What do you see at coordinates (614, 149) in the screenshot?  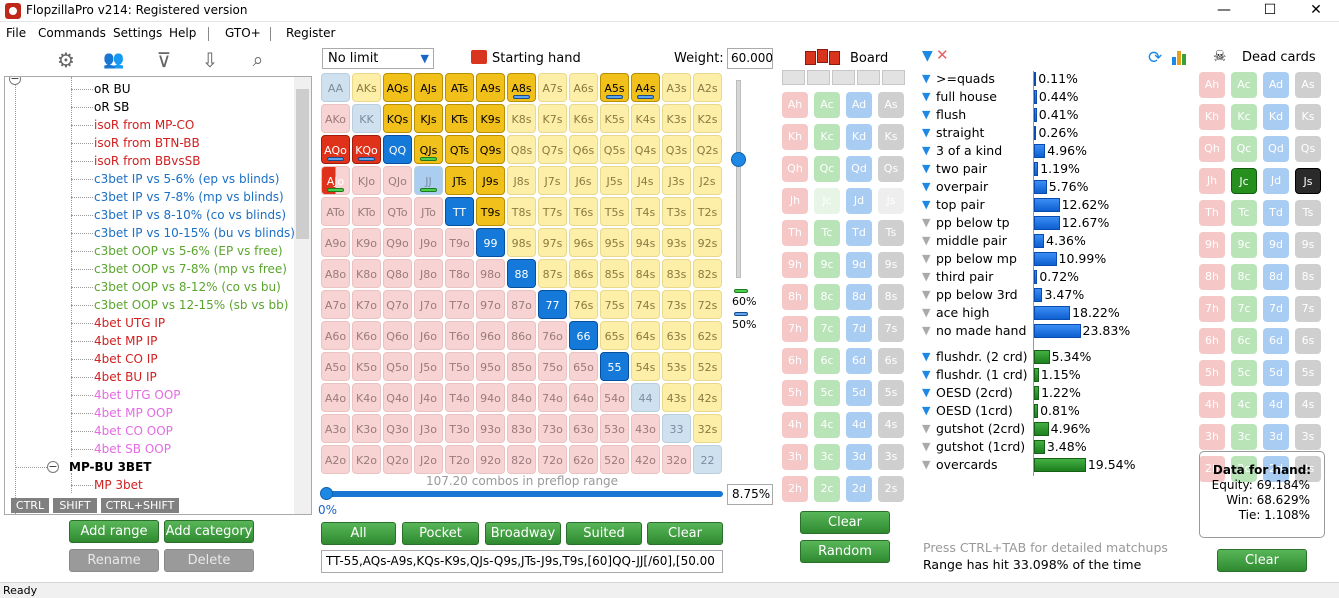 I see `hand-cell-Q5s: Q5s` at bounding box center [614, 149].